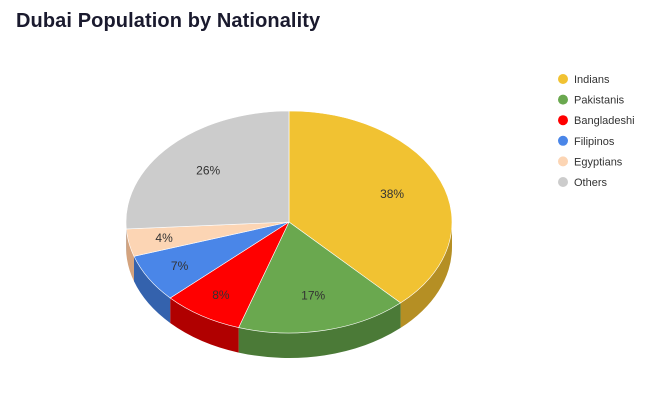 The width and height of the screenshot is (651, 414). I want to click on legend-label-egyptians: Egyptians, so click(598, 162).